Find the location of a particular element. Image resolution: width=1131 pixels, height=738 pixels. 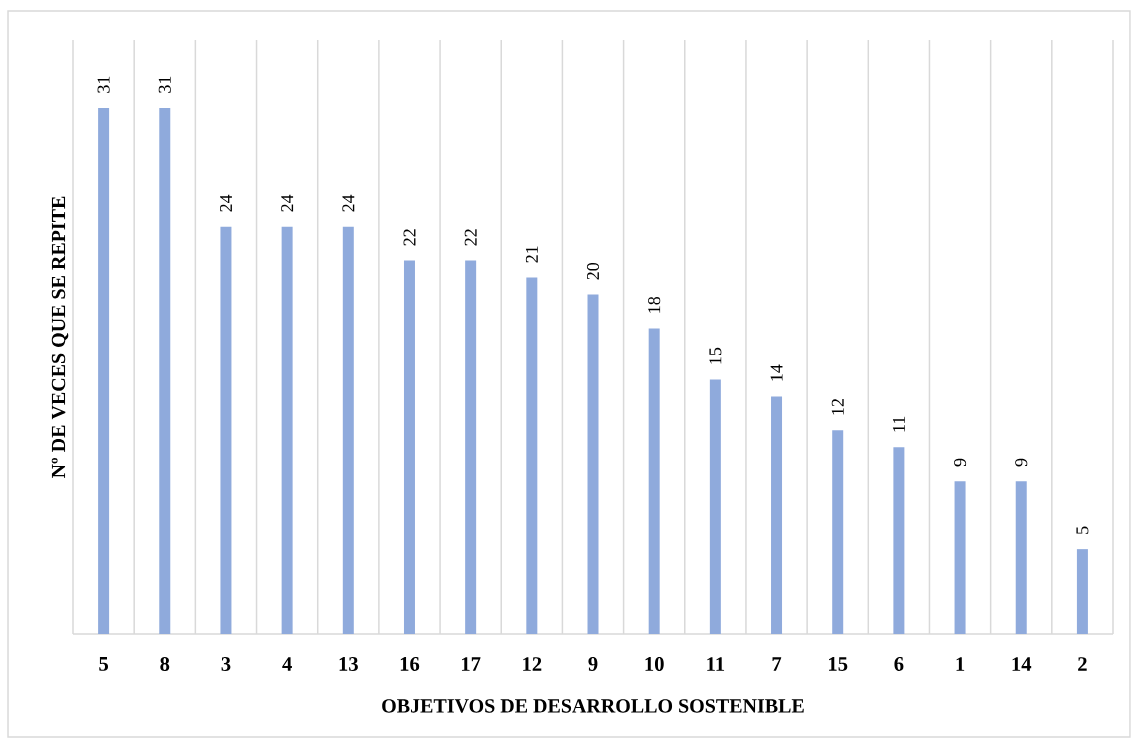

y-axis-title: Nº DE VECES QUE SE REPITE is located at coordinates (60, 337).